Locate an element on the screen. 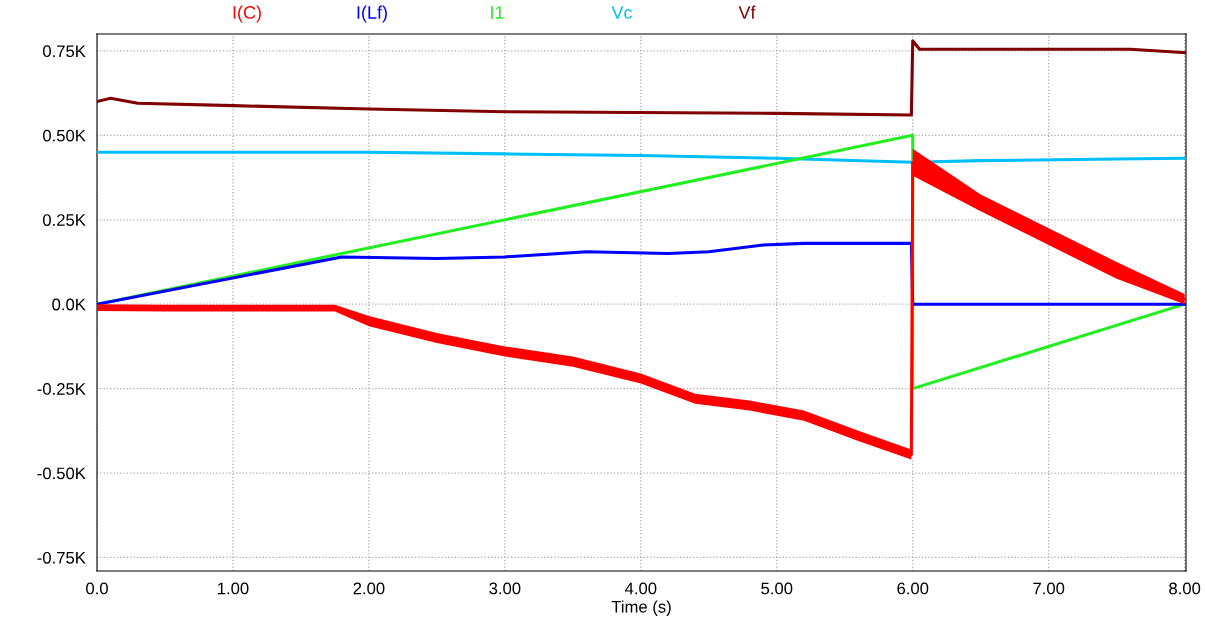  y-tick-label: 0.75K is located at coordinates (64, 51).